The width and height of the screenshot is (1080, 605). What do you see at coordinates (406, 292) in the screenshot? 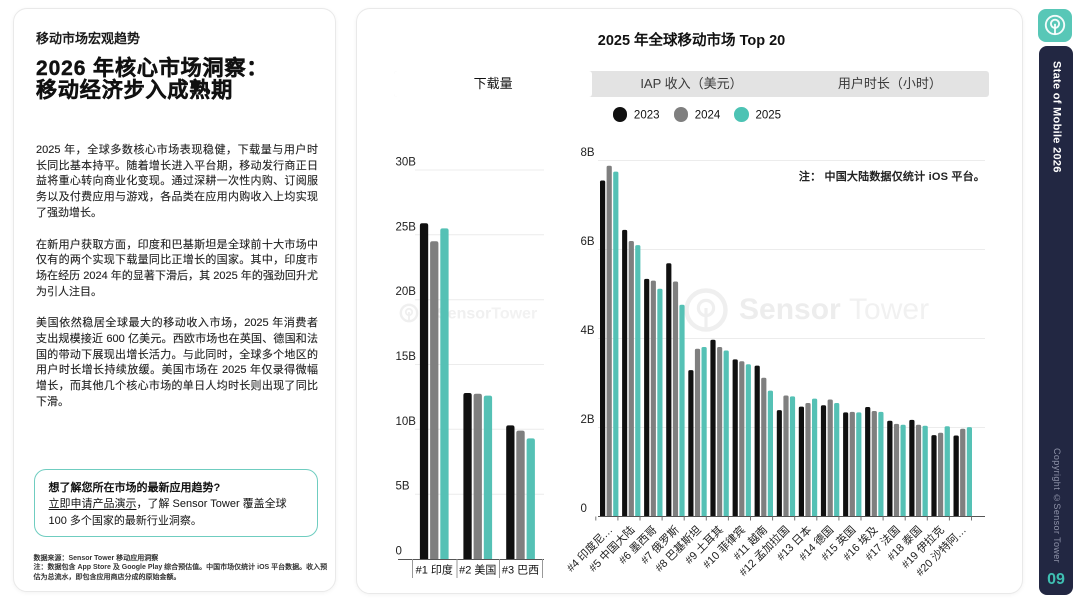
I see `svg-text: 20B` at bounding box center [406, 292].